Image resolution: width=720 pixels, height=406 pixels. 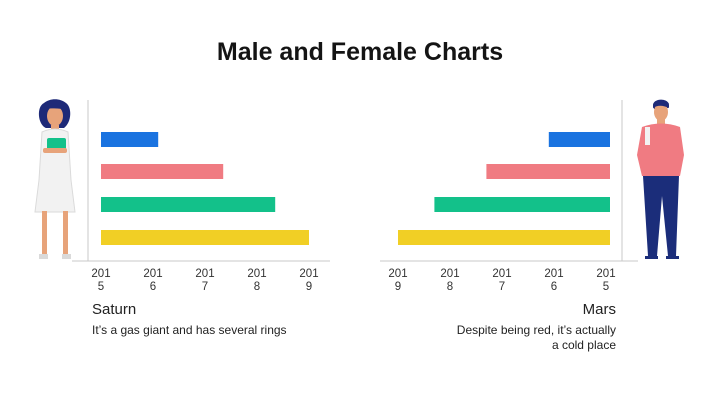 What do you see at coordinates (502, 280) in the screenshot?
I see `right-x-tick-2017: 2017` at bounding box center [502, 280].